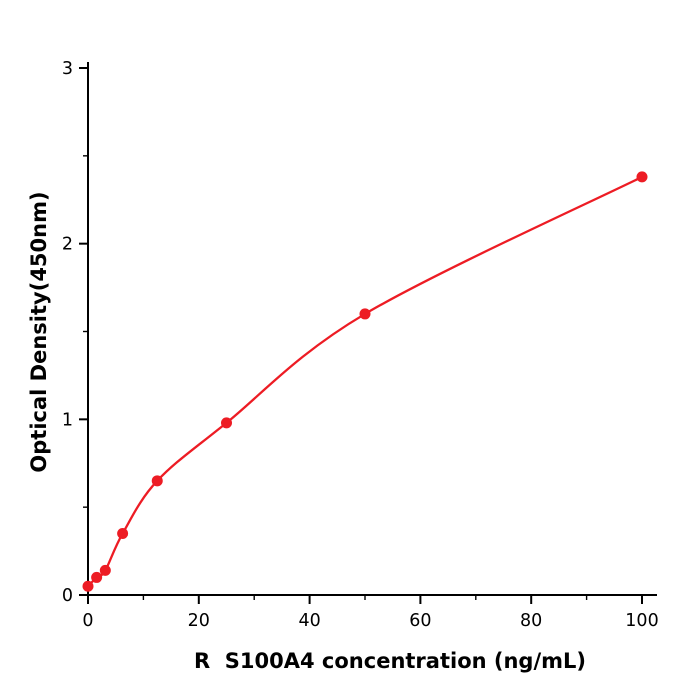 The width and height of the screenshot is (700, 700). What do you see at coordinates (67, 69) in the screenshot?
I see `y-tick-label: 3` at bounding box center [67, 69].